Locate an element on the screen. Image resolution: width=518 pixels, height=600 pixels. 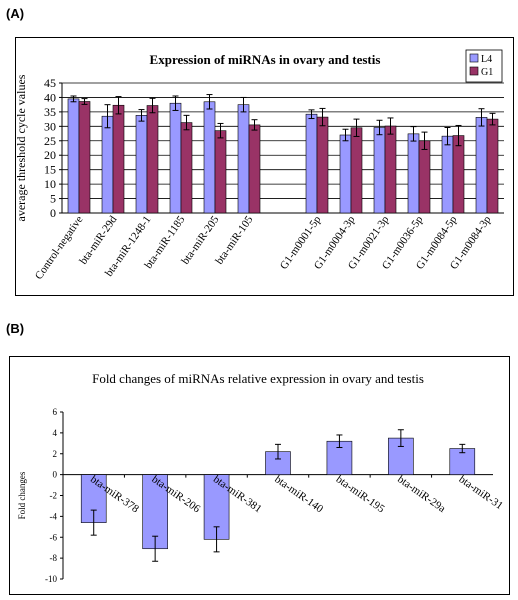
chart-a-ytick-label: 45 is located at coordinates (50, 83).